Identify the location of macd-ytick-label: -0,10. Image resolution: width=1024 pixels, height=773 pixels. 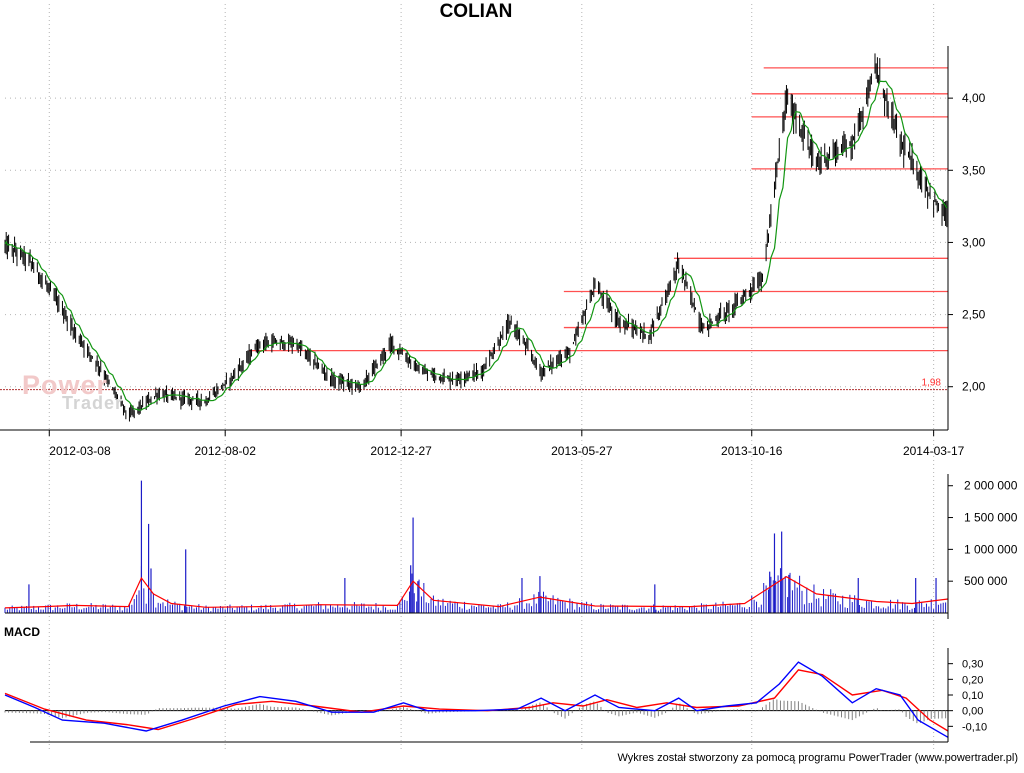
(974, 727).